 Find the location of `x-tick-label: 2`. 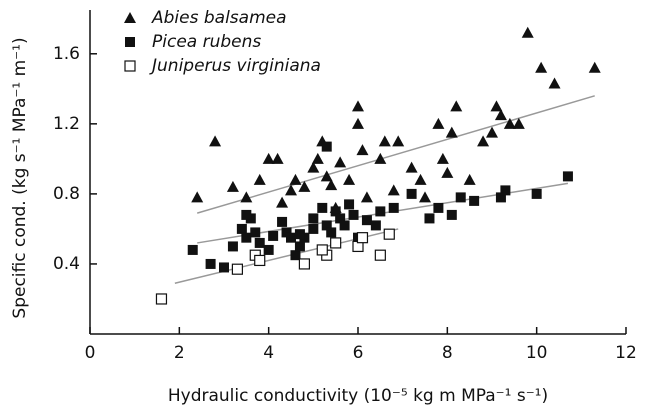

x-tick-label: 2 is located at coordinates (179, 353).